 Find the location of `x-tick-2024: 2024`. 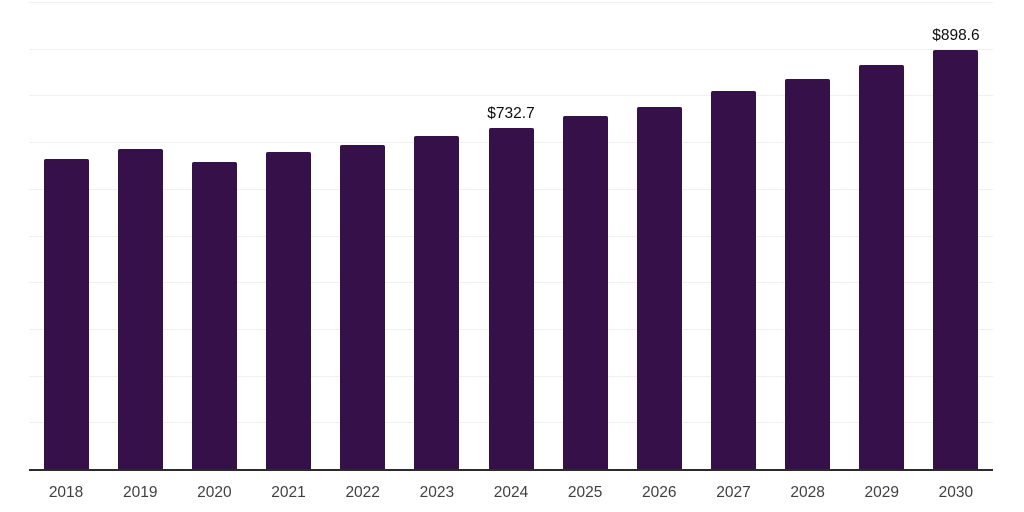

x-tick-2024: 2024 is located at coordinates (511, 492).